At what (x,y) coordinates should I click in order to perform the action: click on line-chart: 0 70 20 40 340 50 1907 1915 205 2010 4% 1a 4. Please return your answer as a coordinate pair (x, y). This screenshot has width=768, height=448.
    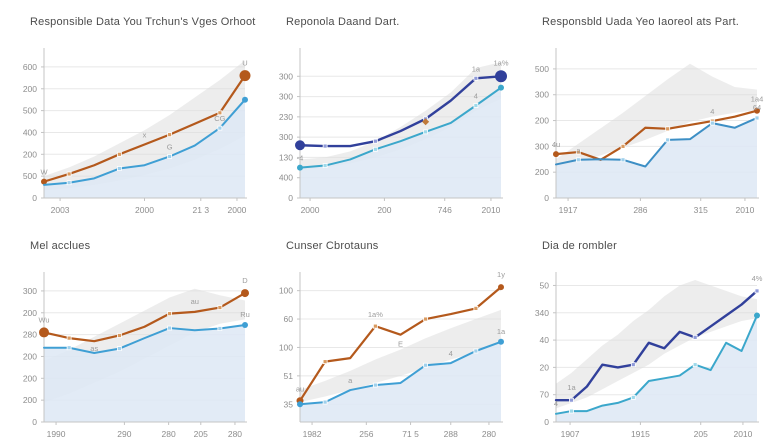
    Looking at the image, I should click on (649, 355).